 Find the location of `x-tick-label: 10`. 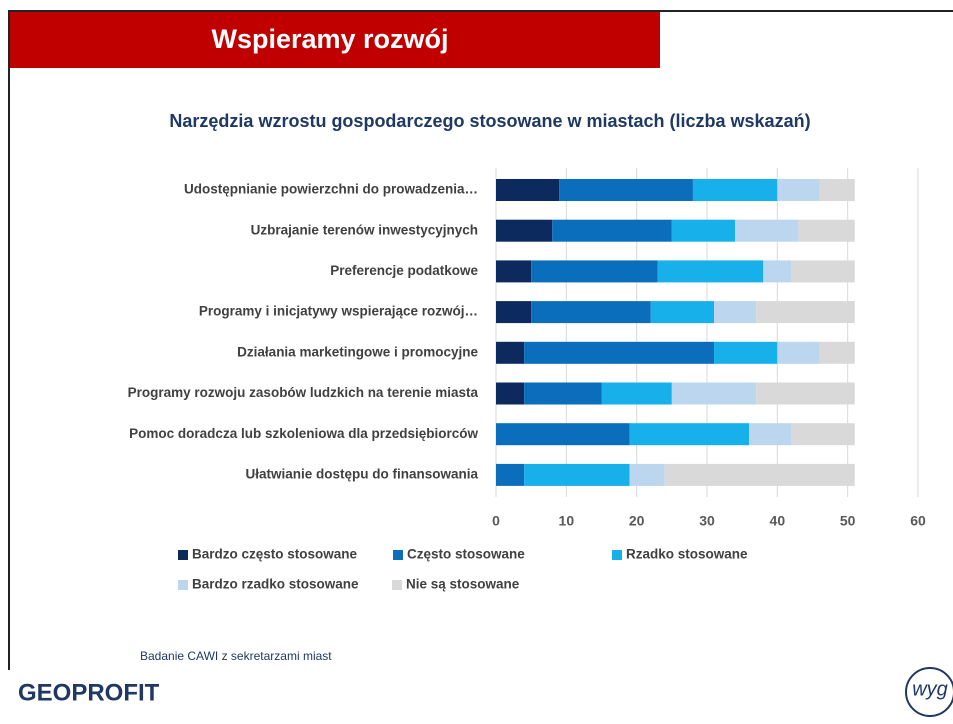

x-tick-label: 10 is located at coordinates (567, 521).